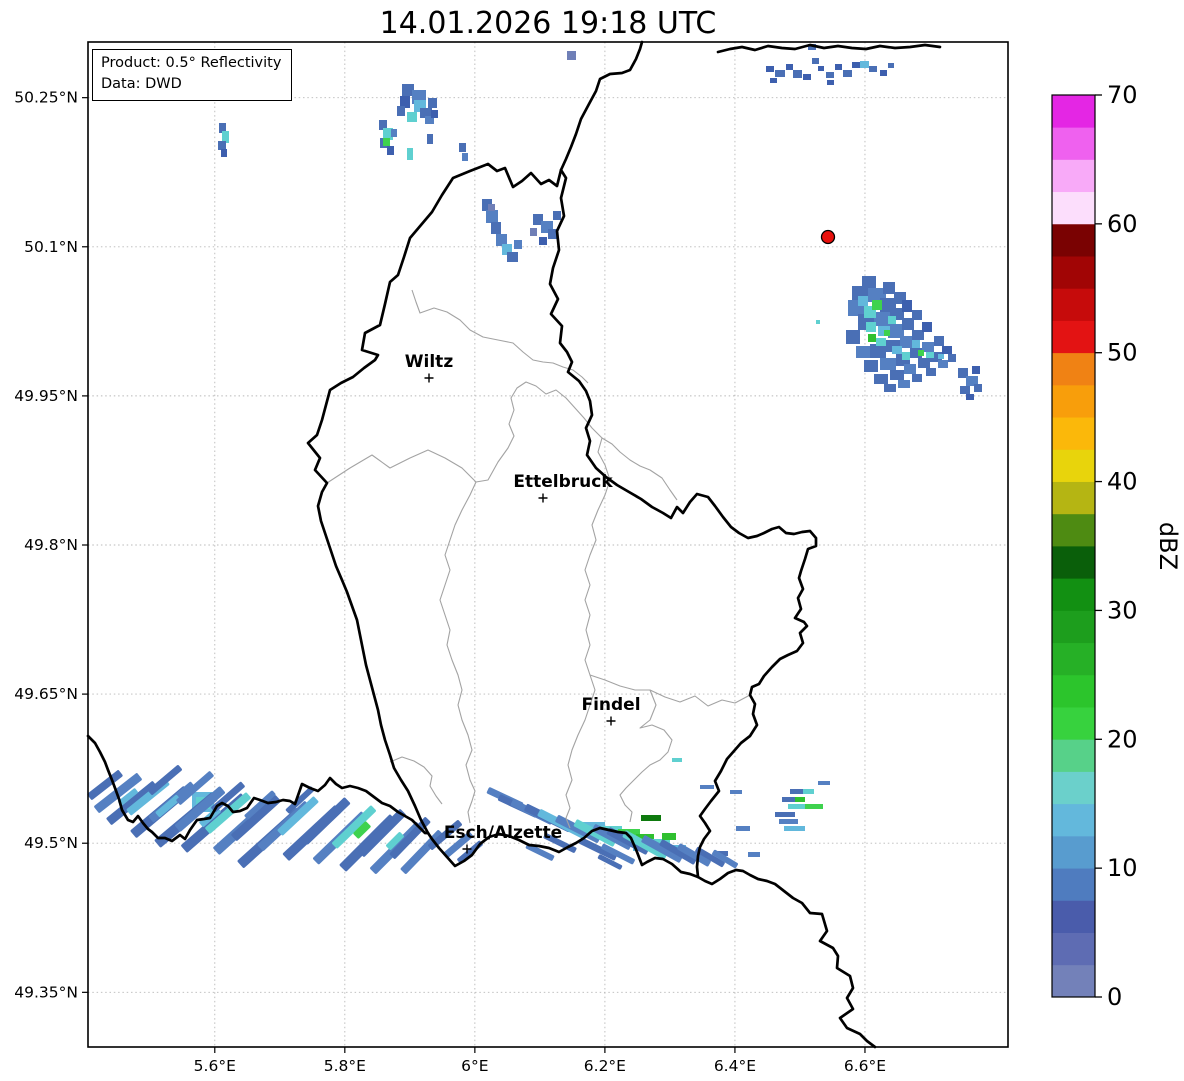  What do you see at coordinates (503, 833) in the screenshot?
I see `city-label: Esch/Alzette` at bounding box center [503, 833].